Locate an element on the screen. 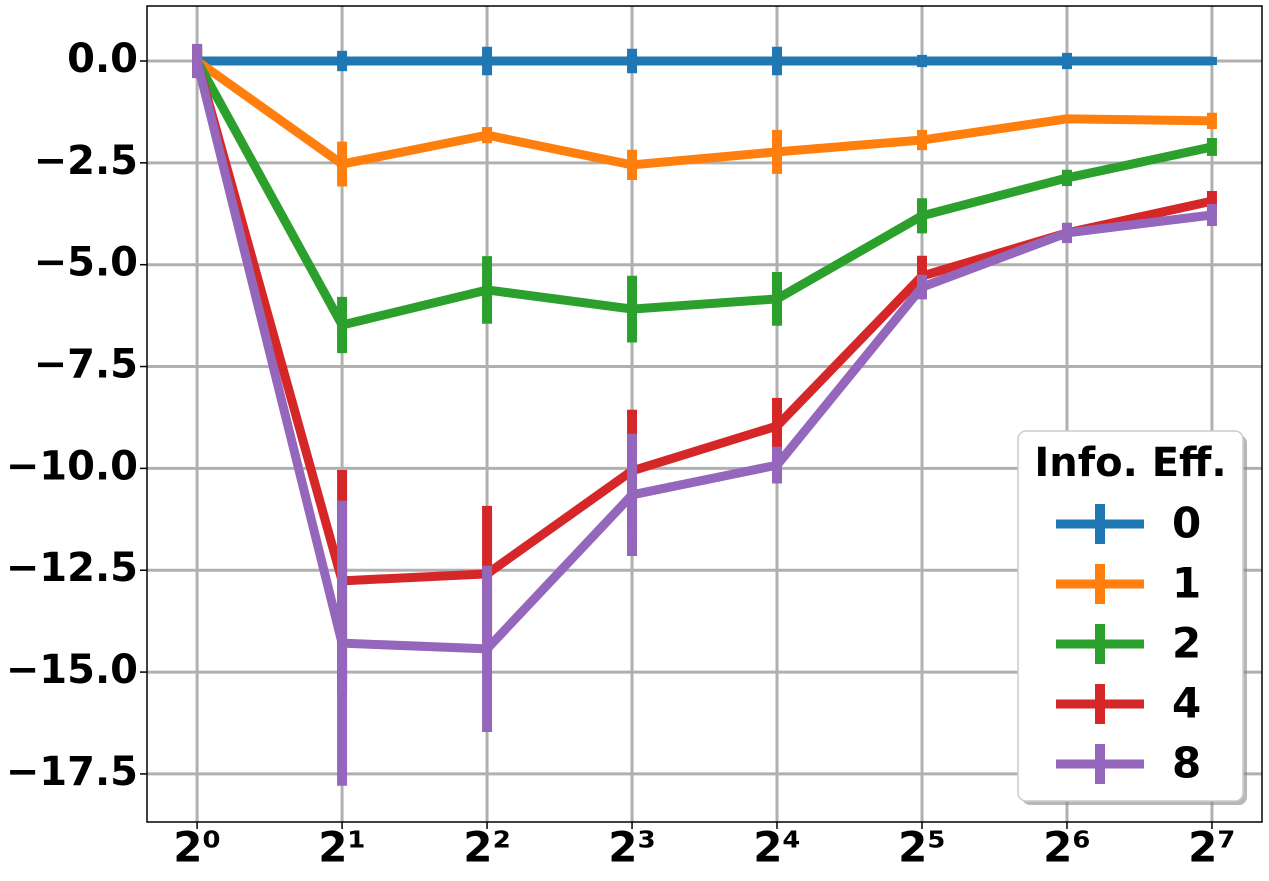 The image size is (1269, 881). x-tick-label: 2⁵ is located at coordinates (922, 847).